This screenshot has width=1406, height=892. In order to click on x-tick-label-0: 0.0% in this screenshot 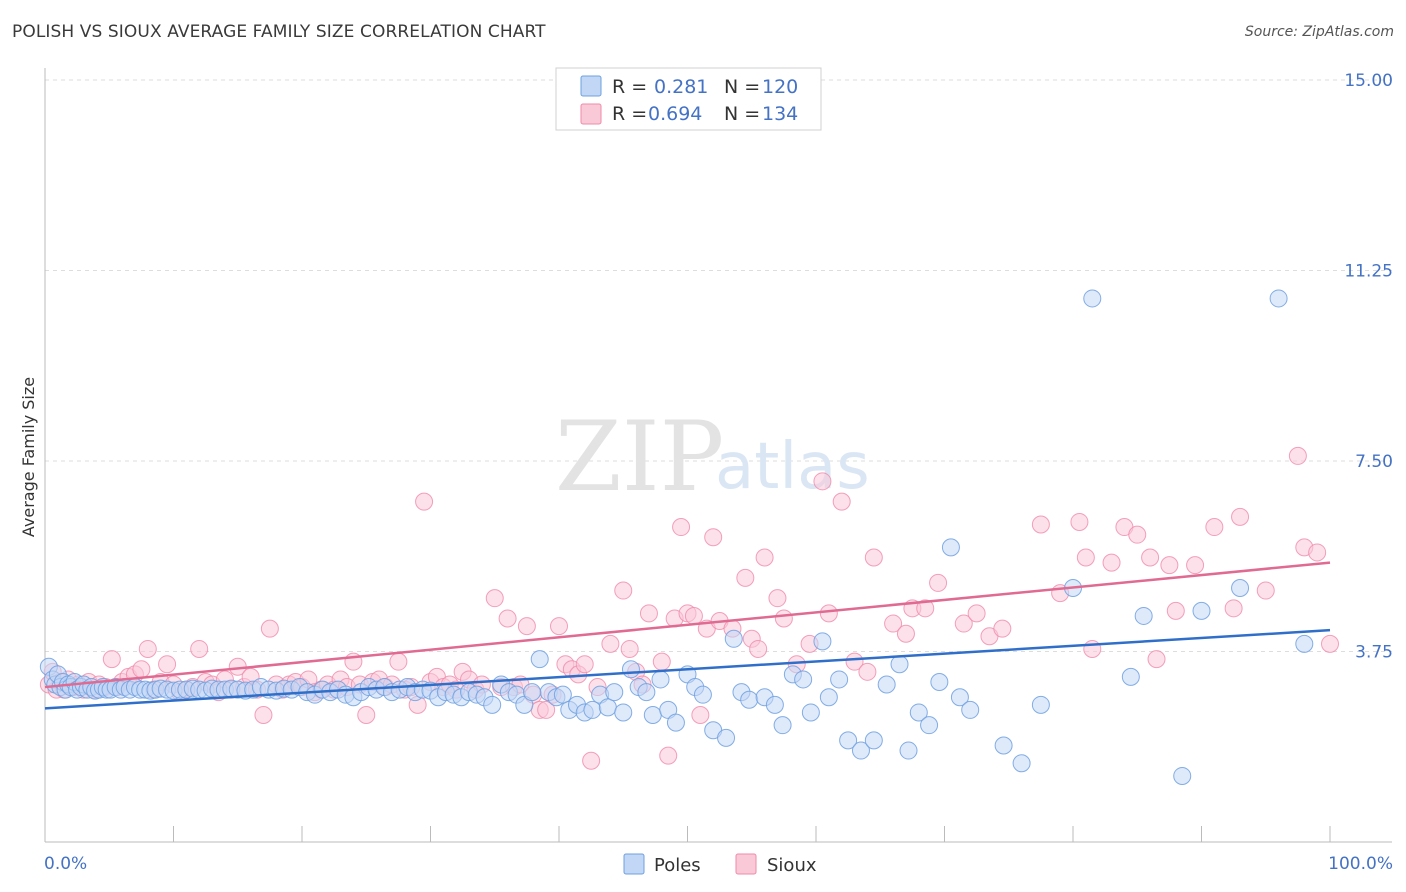, I will do `click(65, 864)`.